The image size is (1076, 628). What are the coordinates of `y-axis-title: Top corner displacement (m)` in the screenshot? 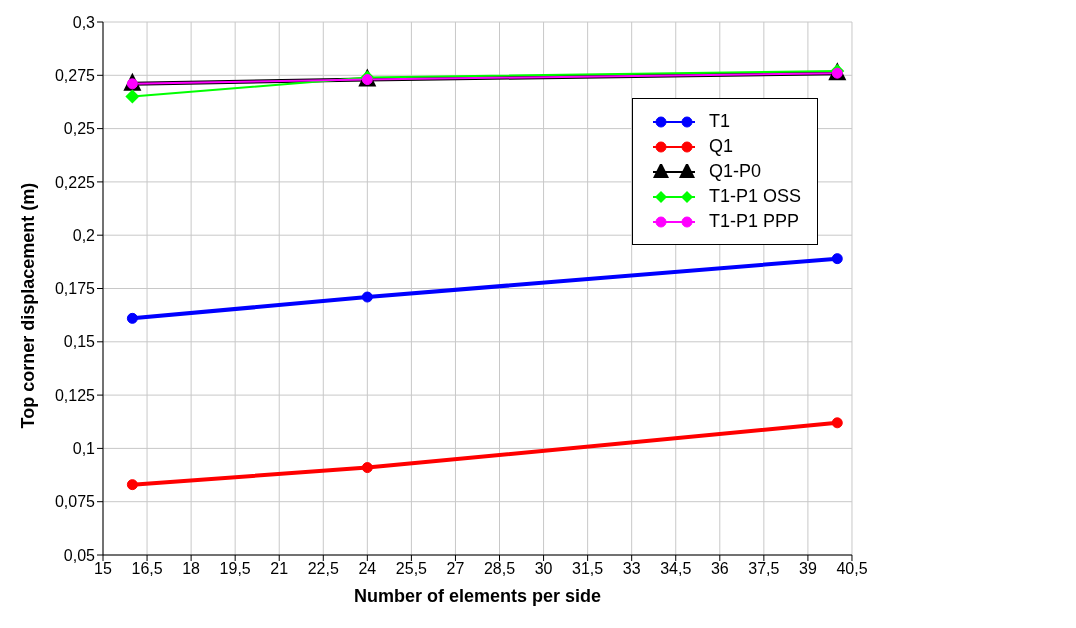 It's located at (28, 305).